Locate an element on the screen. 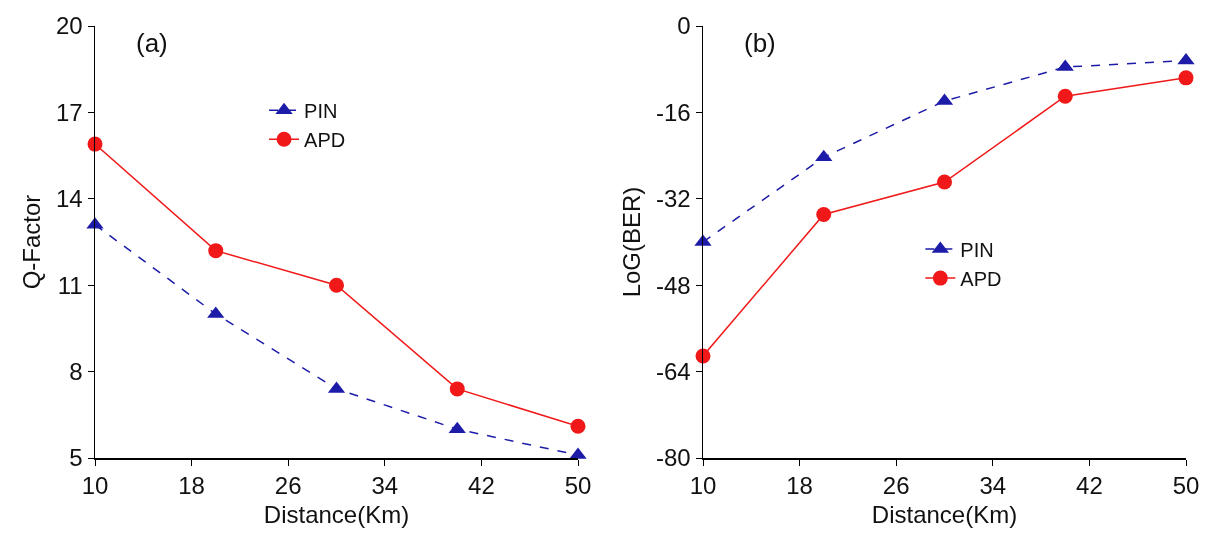  y-tick-label: 8 is located at coordinates (76, 371).